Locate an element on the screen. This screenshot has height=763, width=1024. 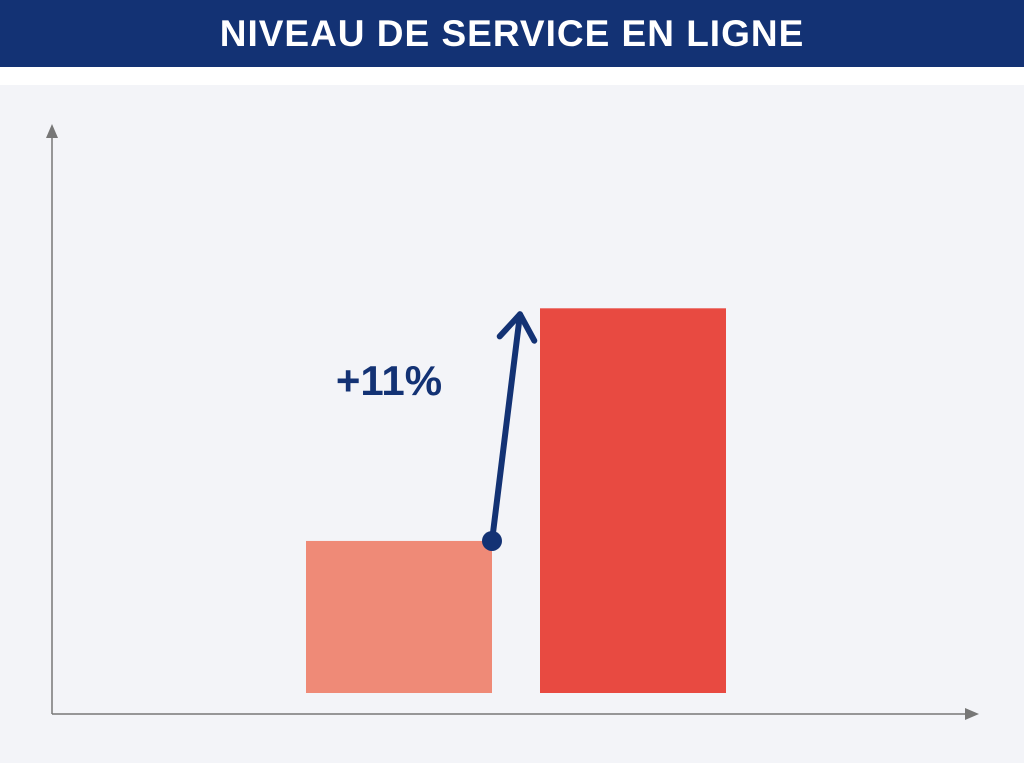
growth-arrow-shaft is located at coordinates (506, 427).